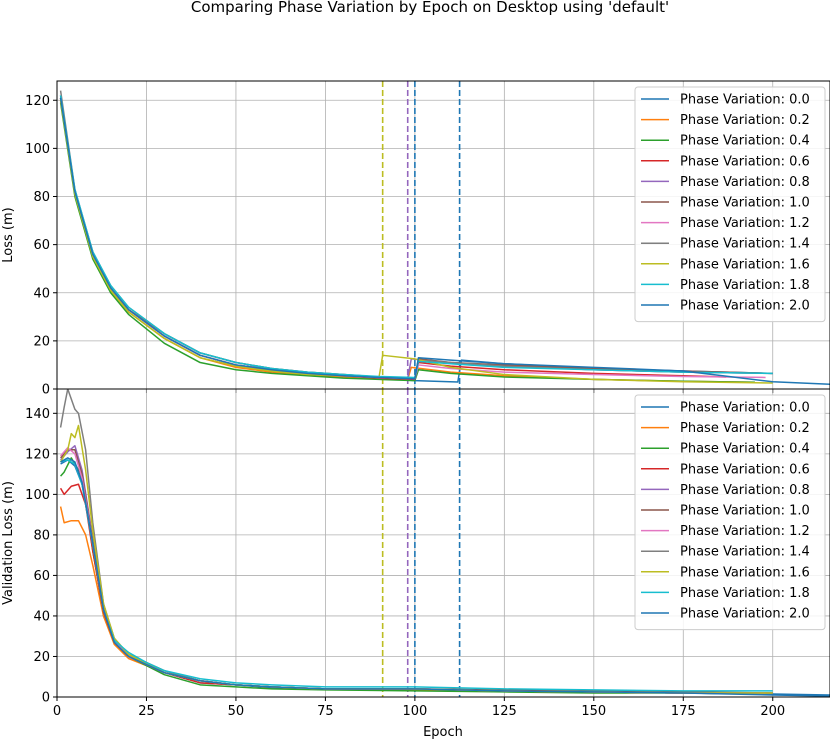 The width and height of the screenshot is (830, 739). Describe the element at coordinates (41, 535) in the screenshot. I see `val-loss-ytick-label: 80` at that location.